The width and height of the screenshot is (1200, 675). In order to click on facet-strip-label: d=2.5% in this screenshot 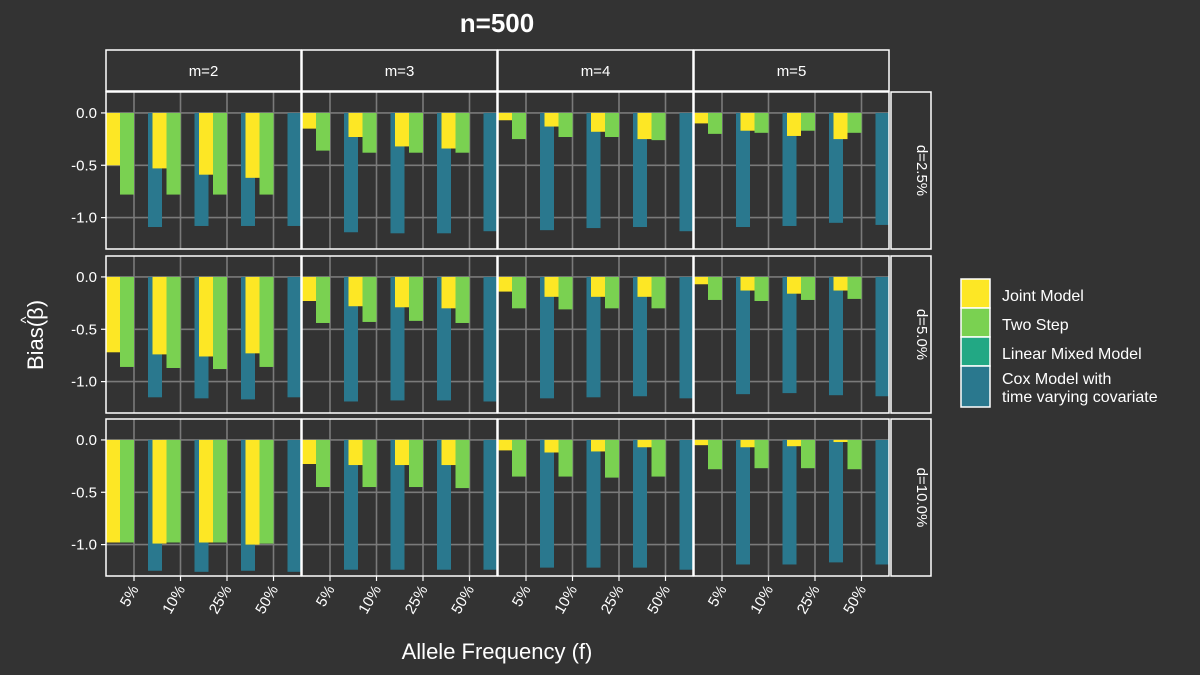, I will do `click(921, 170)`.